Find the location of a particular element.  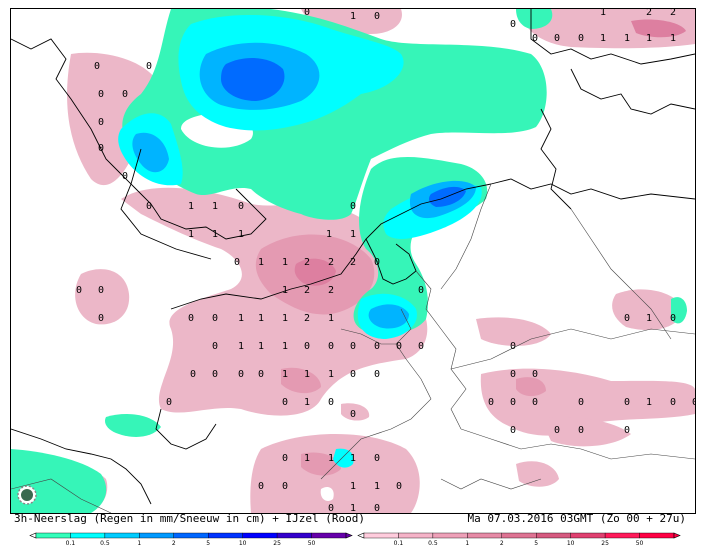

ice-legend-tick: 50 is located at coordinates (640, 543).